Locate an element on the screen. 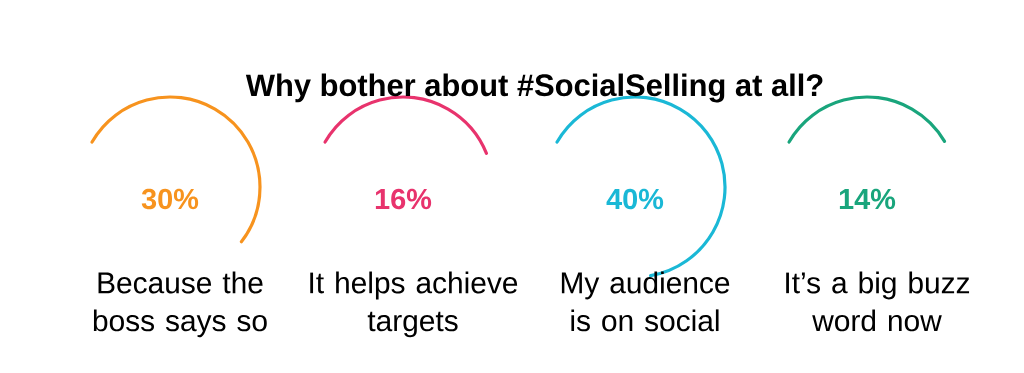 The width and height of the screenshot is (1024, 373). category-label: My audience is on social is located at coordinates (645, 301).